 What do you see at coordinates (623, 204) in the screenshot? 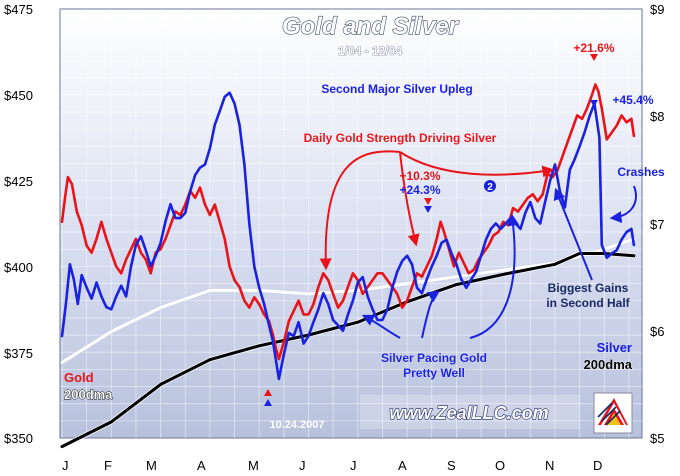
I see `arrow-crashes` at bounding box center [623, 204].